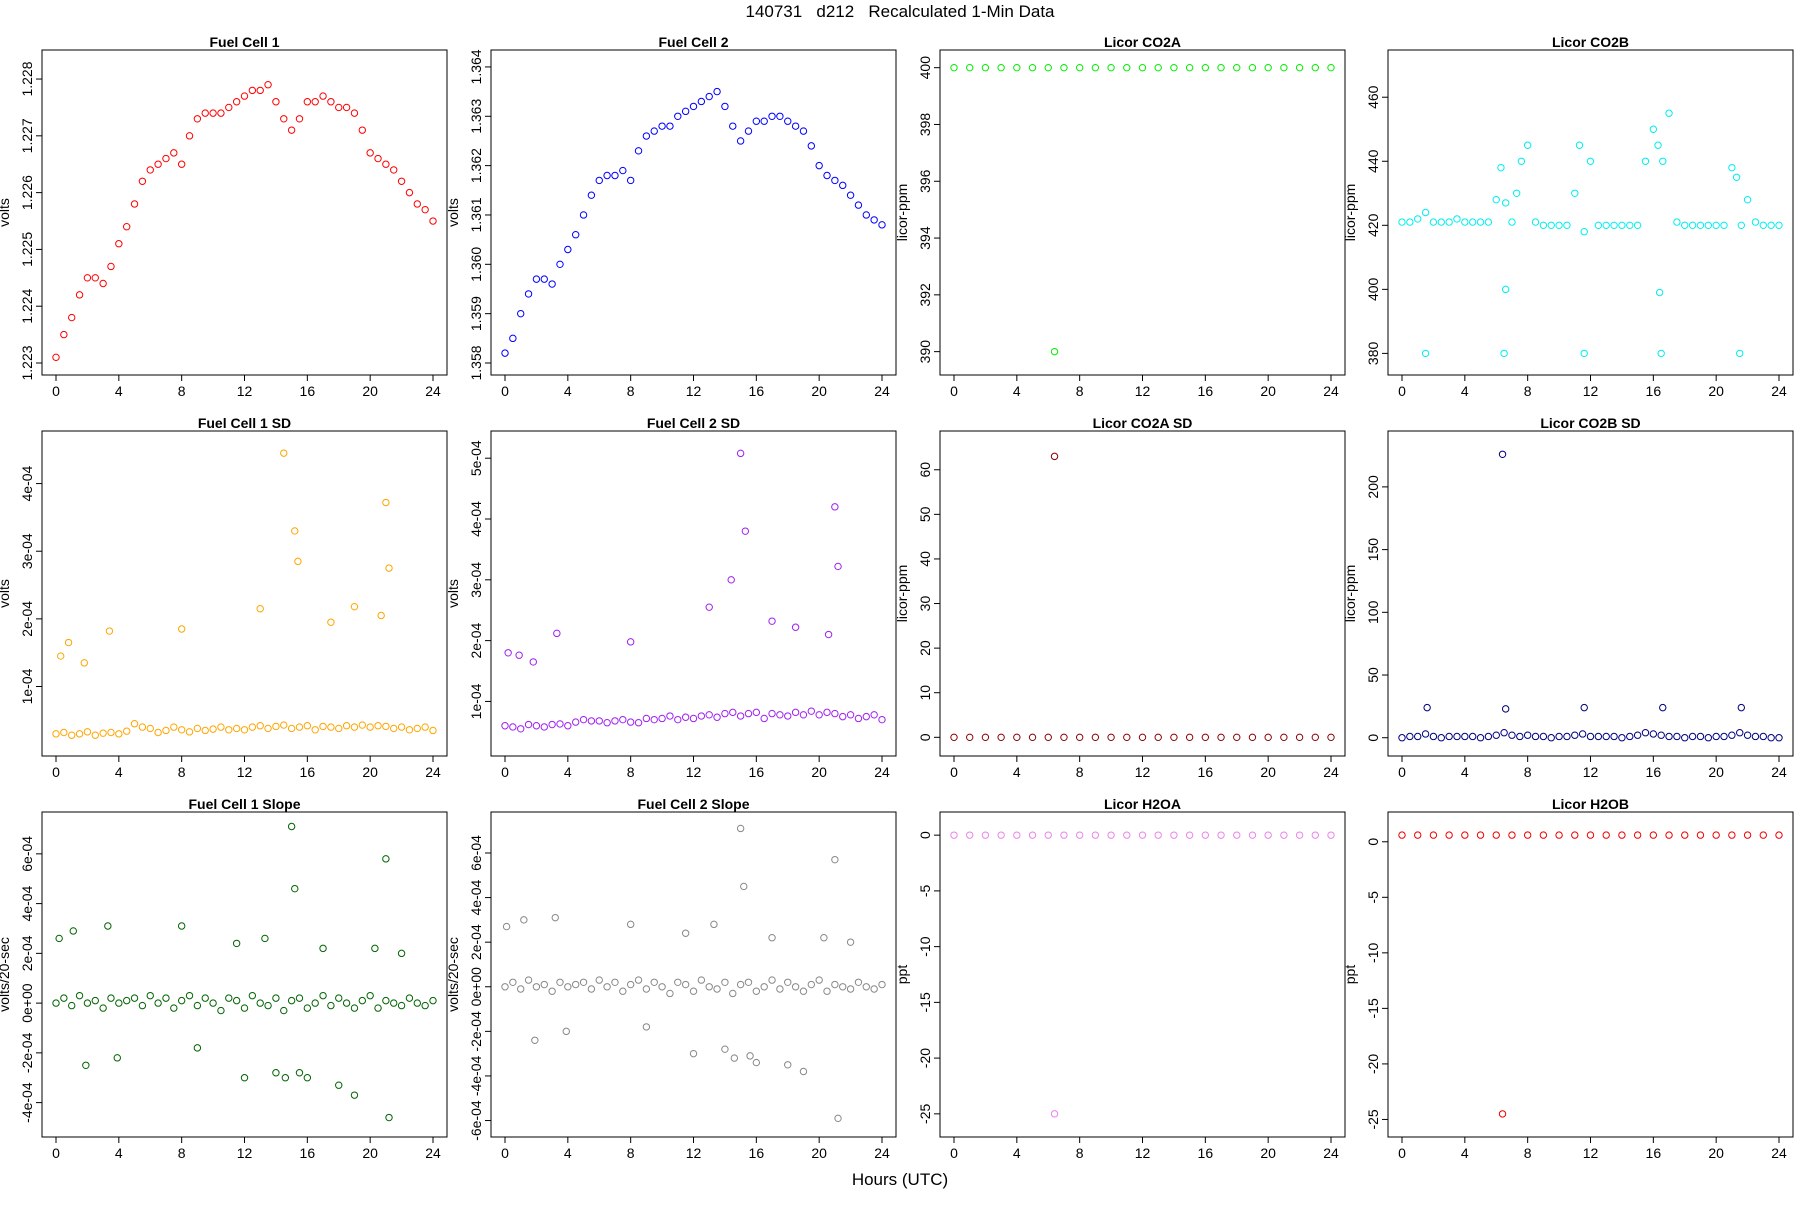  I want to click on panel-title: Licor CO2B, so click(1590, 42).